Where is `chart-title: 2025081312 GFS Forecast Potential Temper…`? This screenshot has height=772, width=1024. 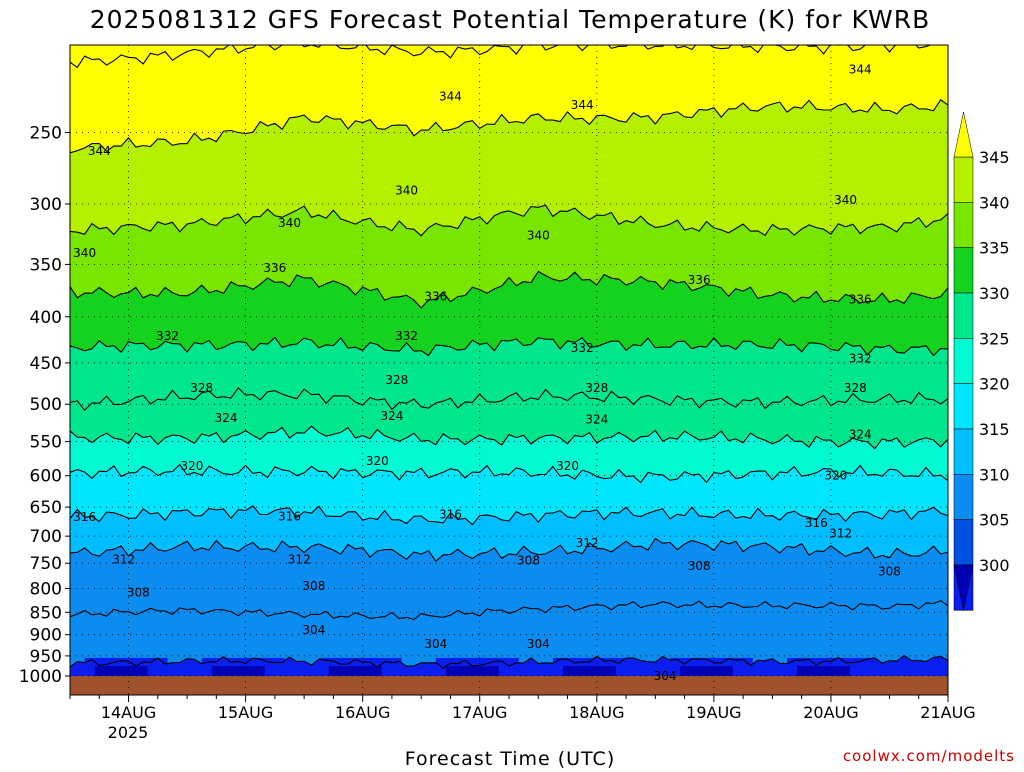
chart-title: 2025081312 GFS Forecast Potential Temper… is located at coordinates (510, 19).